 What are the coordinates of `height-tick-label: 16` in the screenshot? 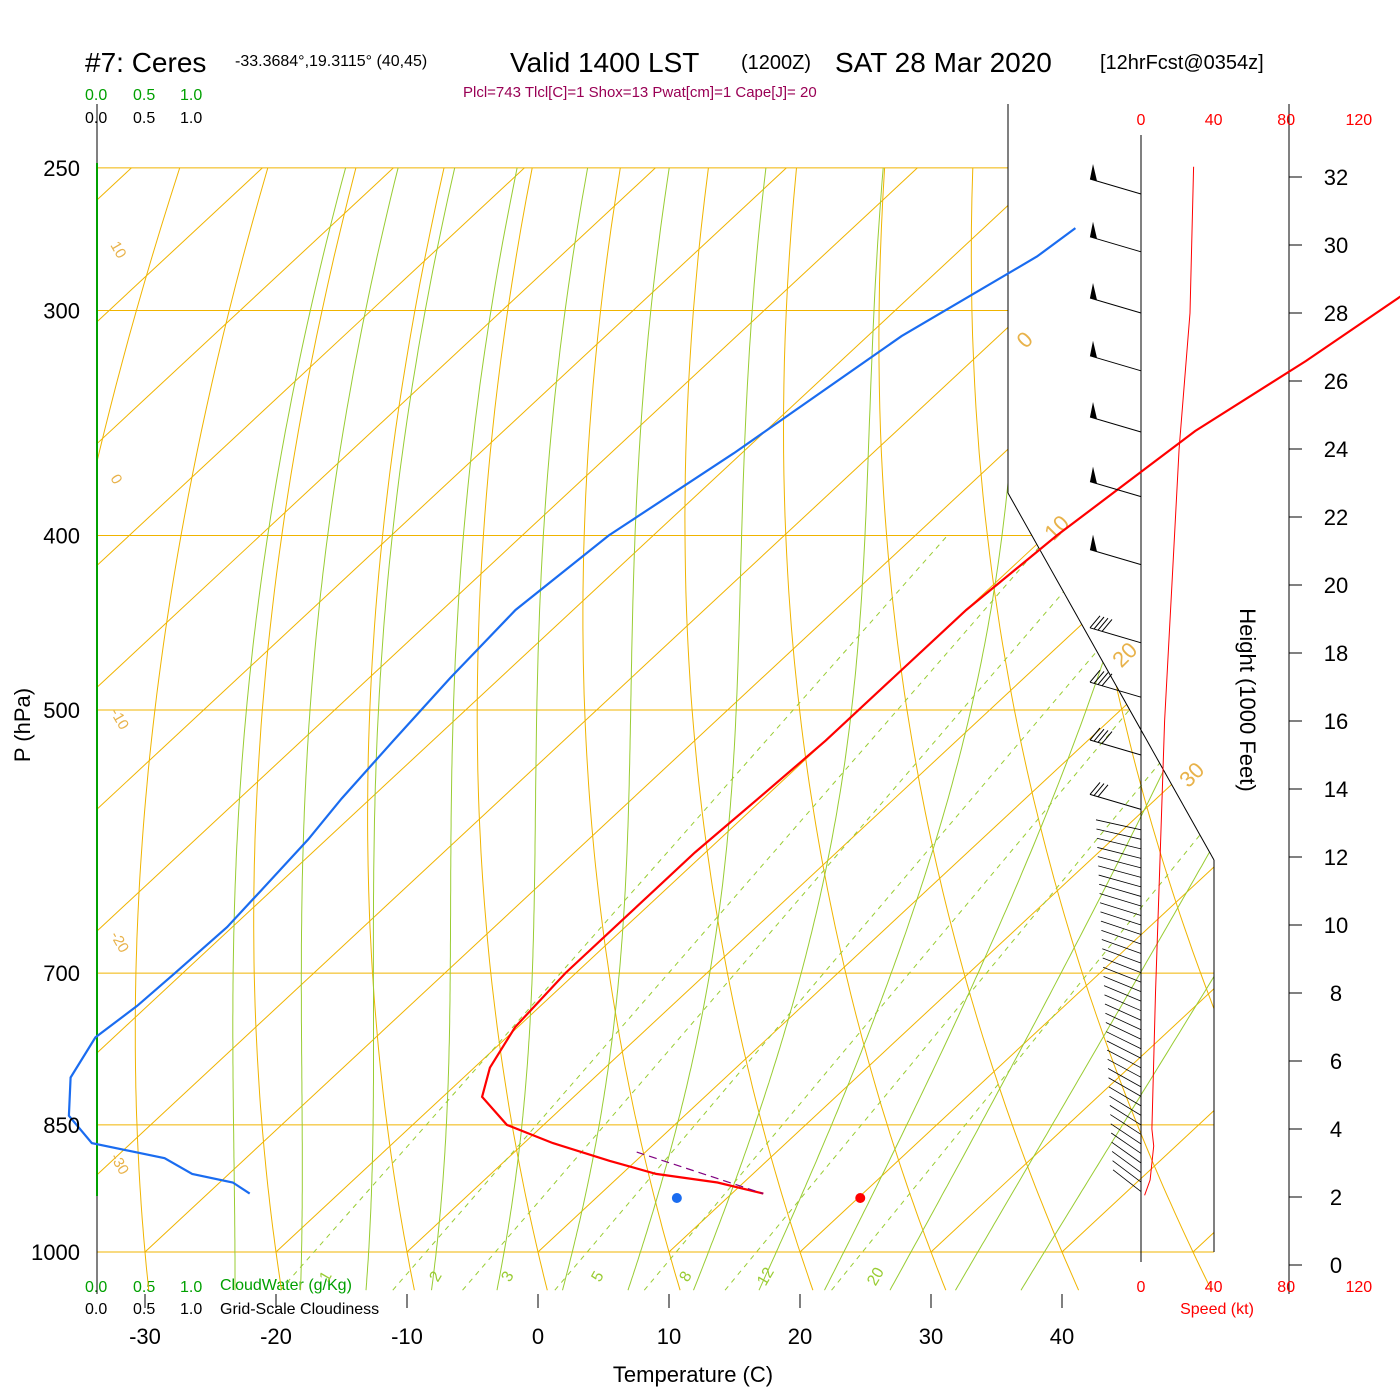 It's located at (1336, 721).